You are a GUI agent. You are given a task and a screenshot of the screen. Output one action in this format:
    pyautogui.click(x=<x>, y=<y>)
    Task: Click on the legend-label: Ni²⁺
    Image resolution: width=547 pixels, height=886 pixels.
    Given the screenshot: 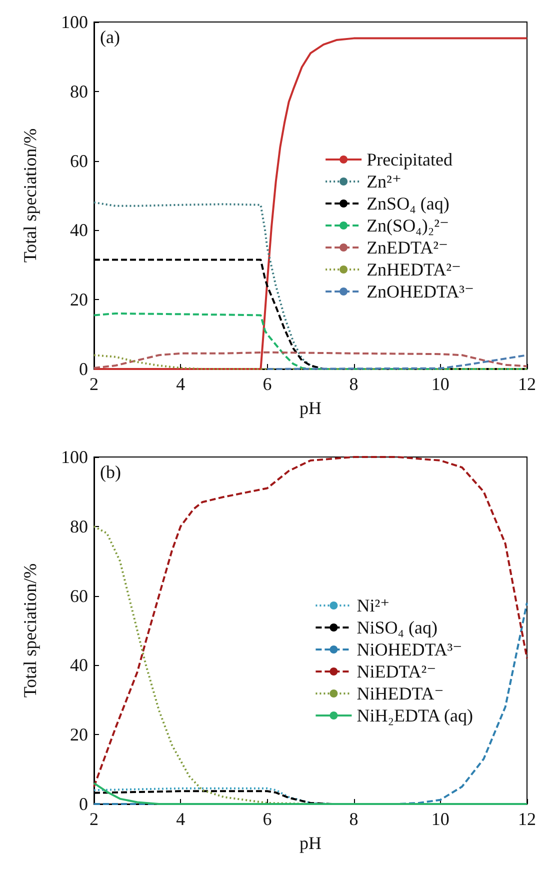 What is the action you would take?
    pyautogui.click(x=373, y=606)
    